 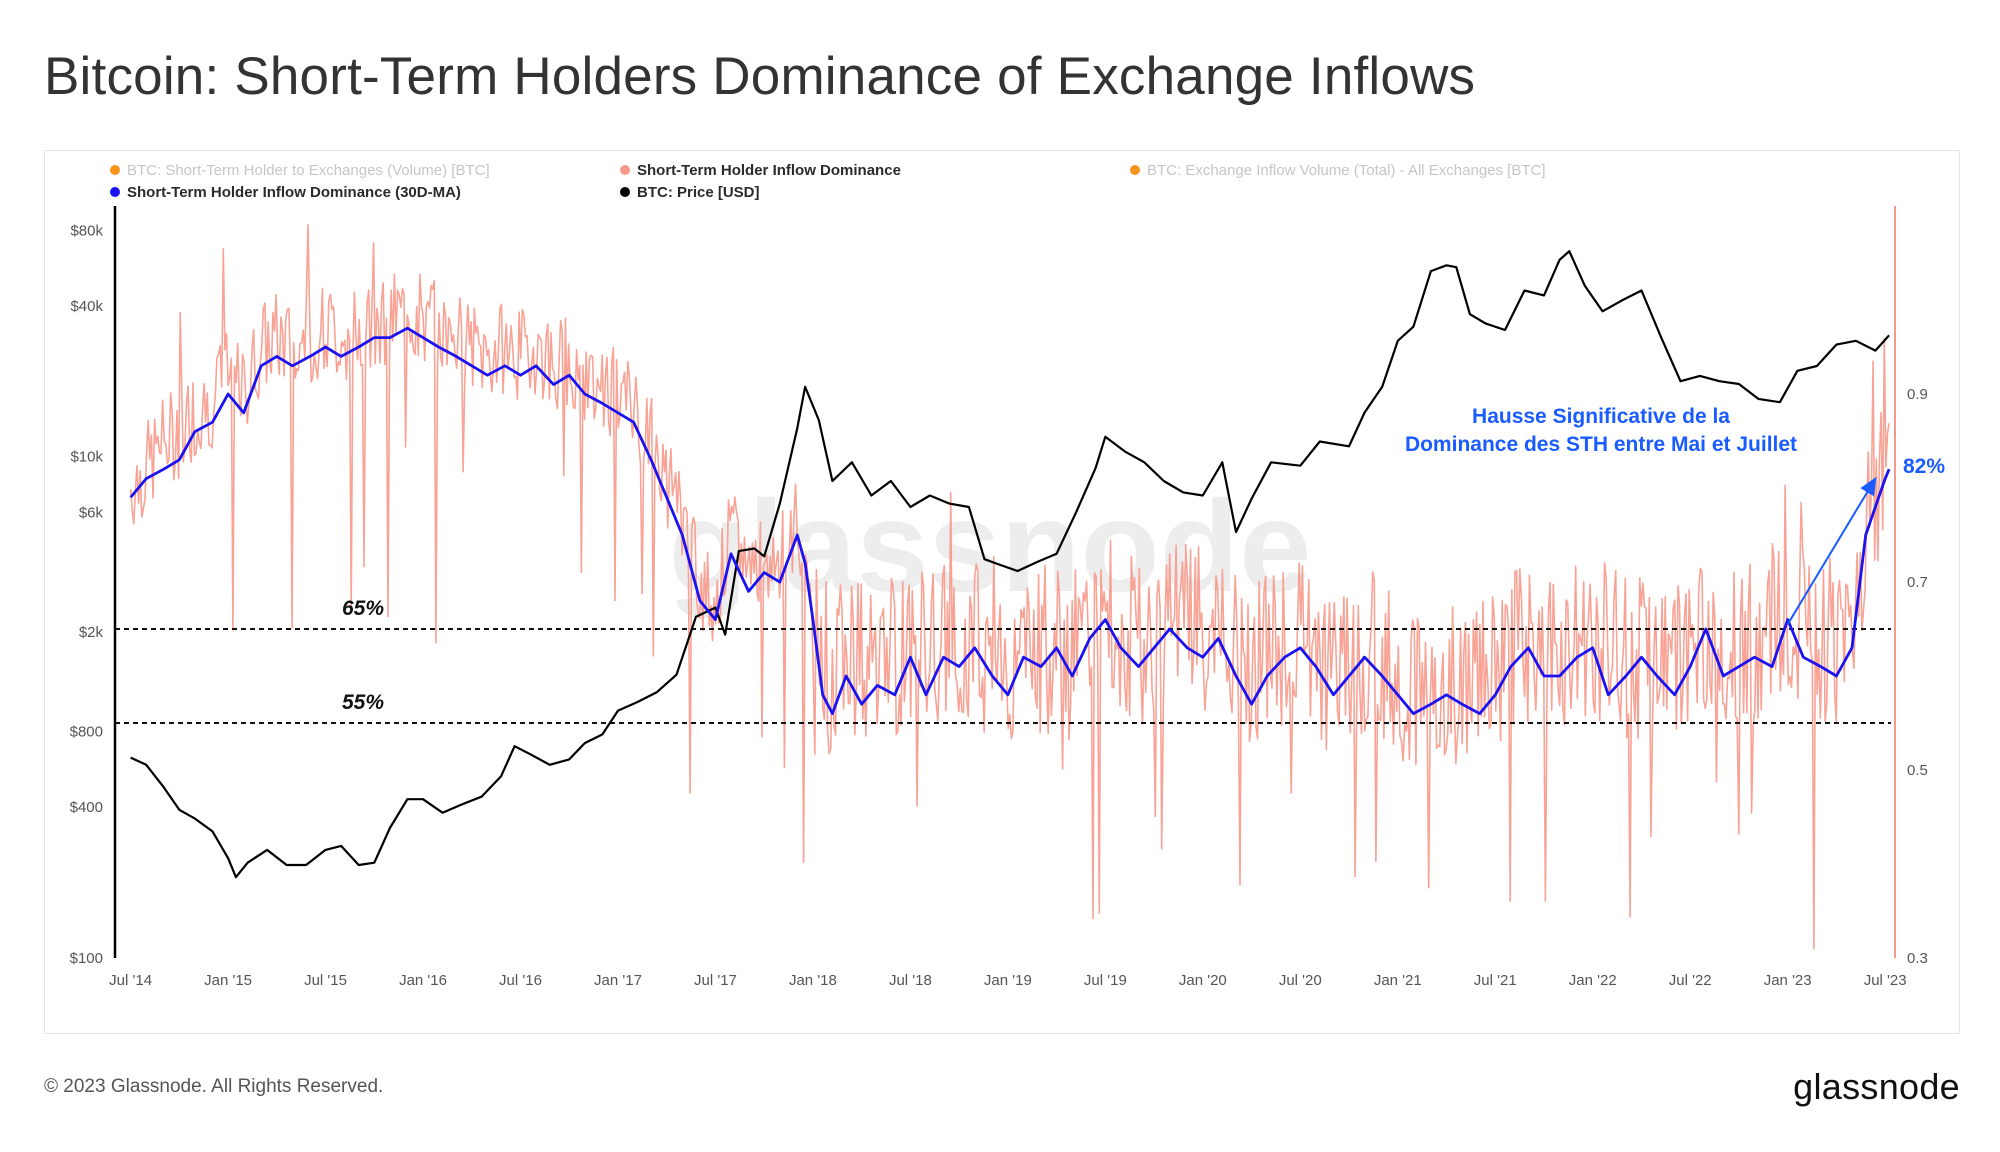 What do you see at coordinates (1203, 980) in the screenshot?
I see `x-tick-label-11: Jan '20` at bounding box center [1203, 980].